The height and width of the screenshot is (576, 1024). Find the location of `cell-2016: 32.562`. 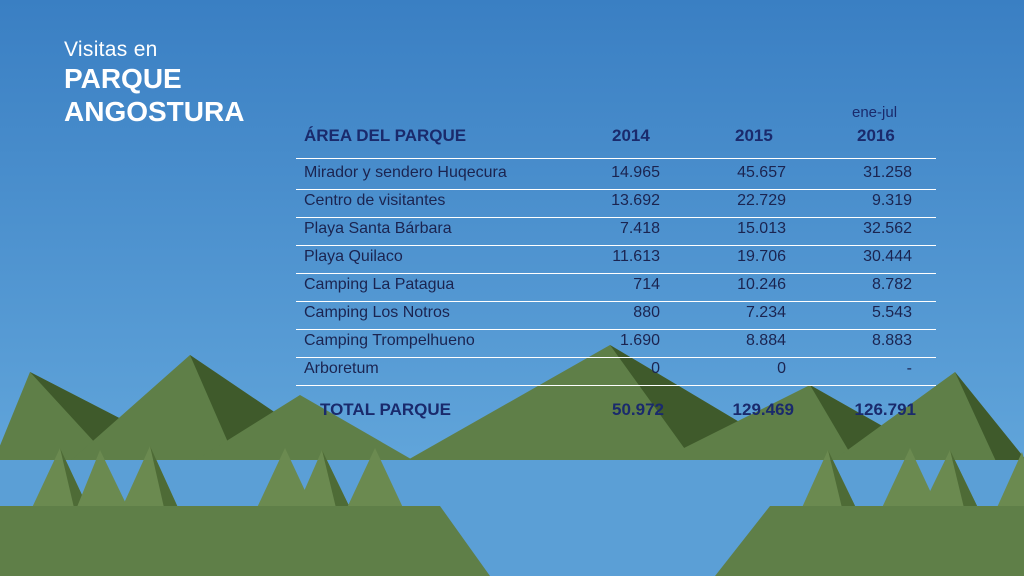

cell-2016: 32.562 is located at coordinates (887, 228).